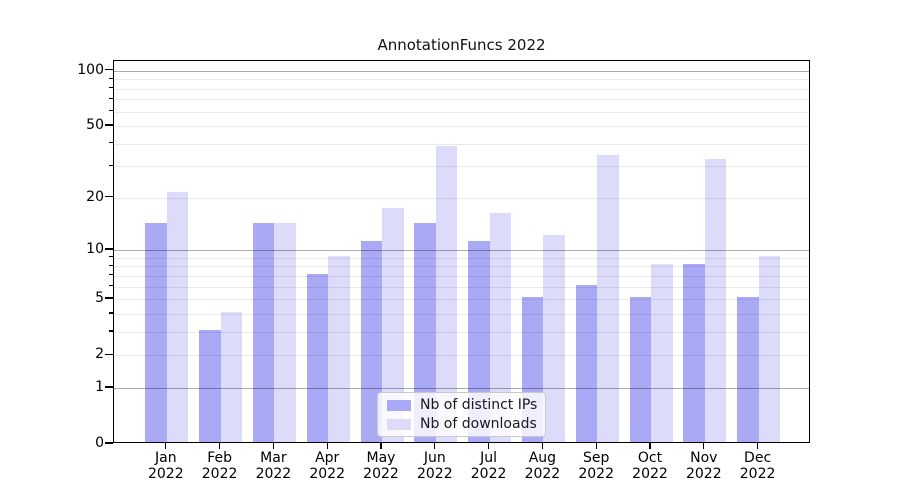 The image size is (900, 500). What do you see at coordinates (339, 348) in the screenshot?
I see `bar-nb-of-downloads-apr` at bounding box center [339, 348].